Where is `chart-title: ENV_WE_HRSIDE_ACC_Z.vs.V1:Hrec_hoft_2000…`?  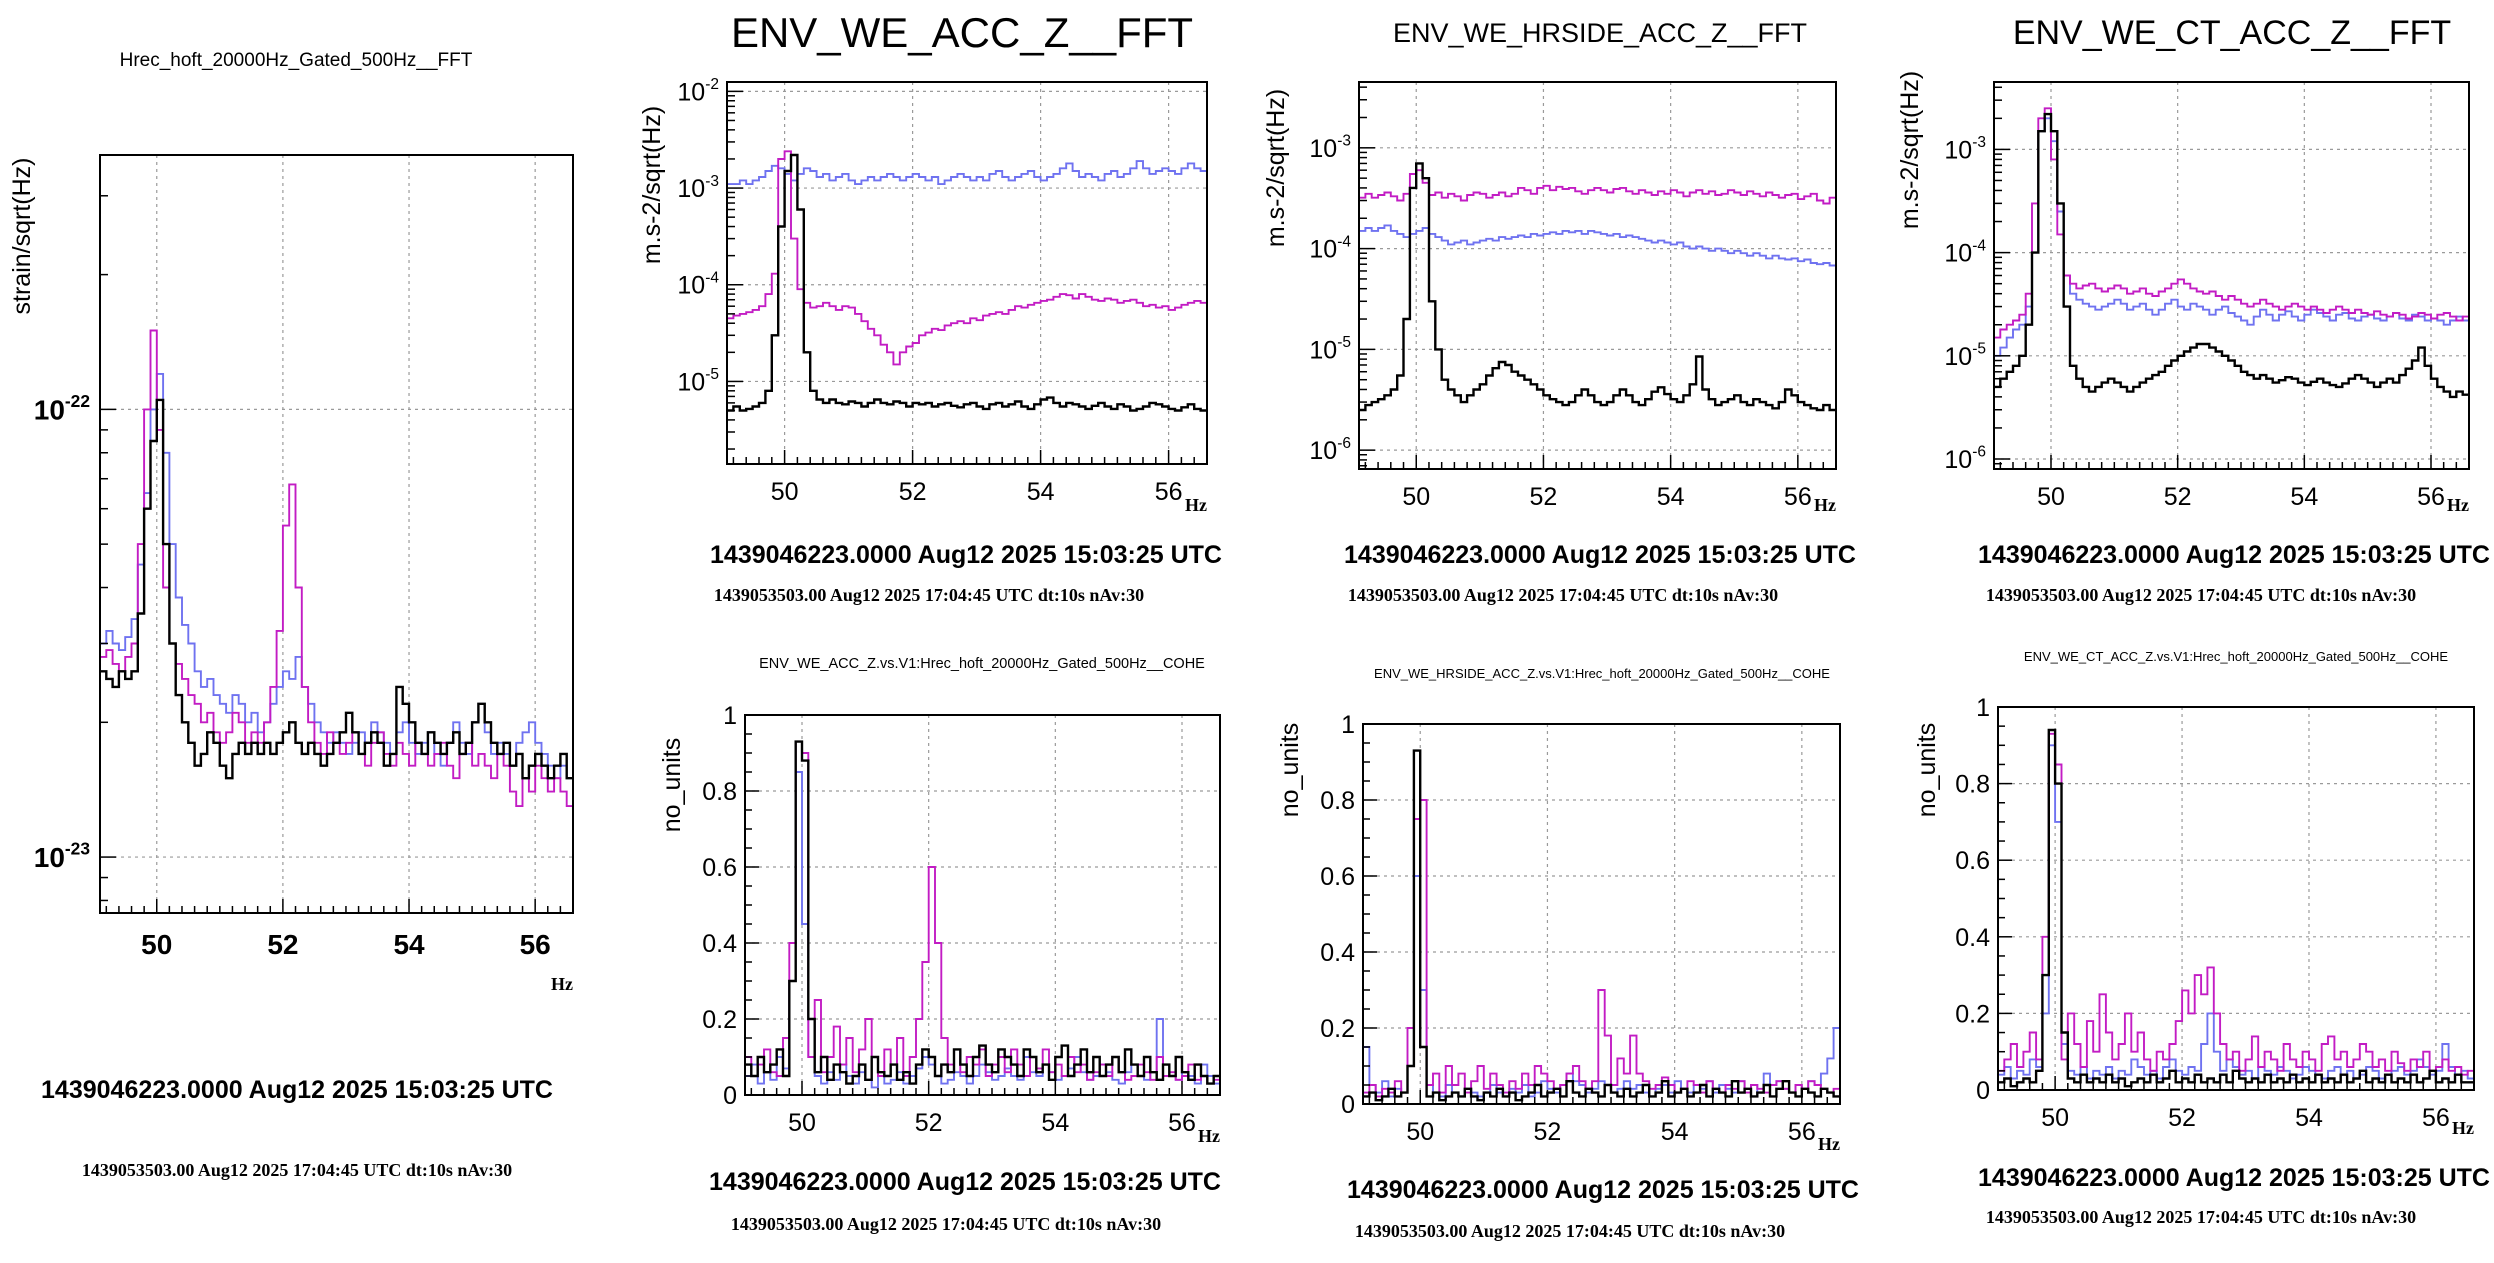
chart-title: ENV_WE_HRSIDE_ACC_Z.vs.V1:Hrec_hoft_2000… is located at coordinates (1602, 673).